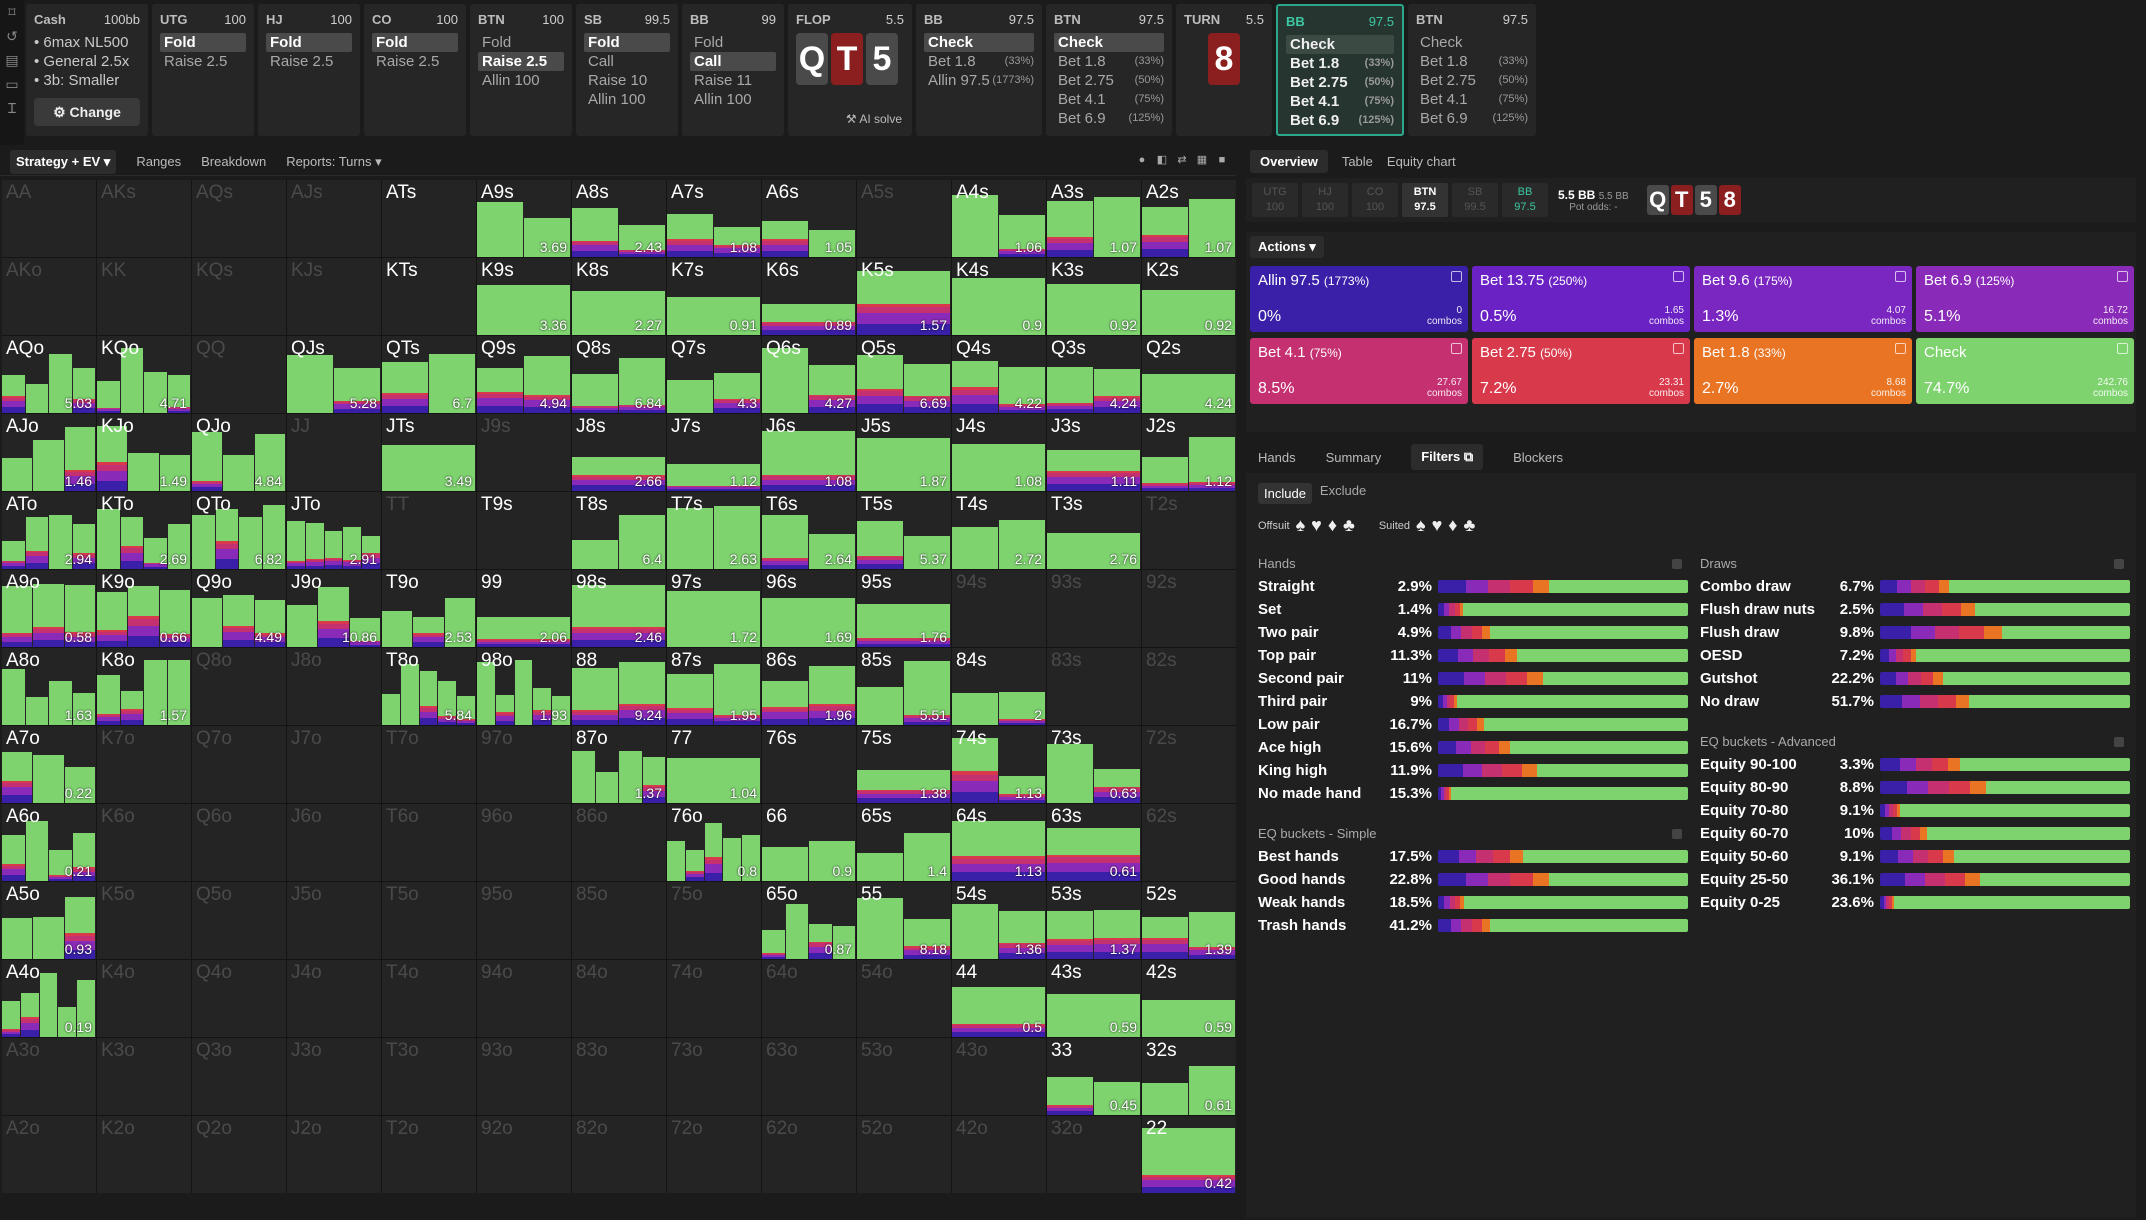 The image size is (2146, 1220). I want to click on node-utg: UTG 100 Fold Raise 2.5, so click(203, 70).